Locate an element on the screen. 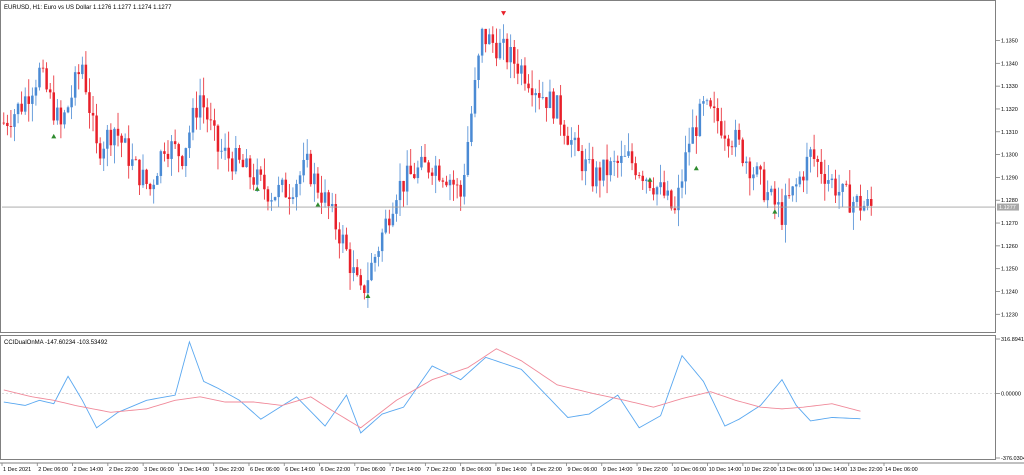 The image size is (1024, 475). time-tick-label: 8 Dec 06:00 is located at coordinates (477, 470).